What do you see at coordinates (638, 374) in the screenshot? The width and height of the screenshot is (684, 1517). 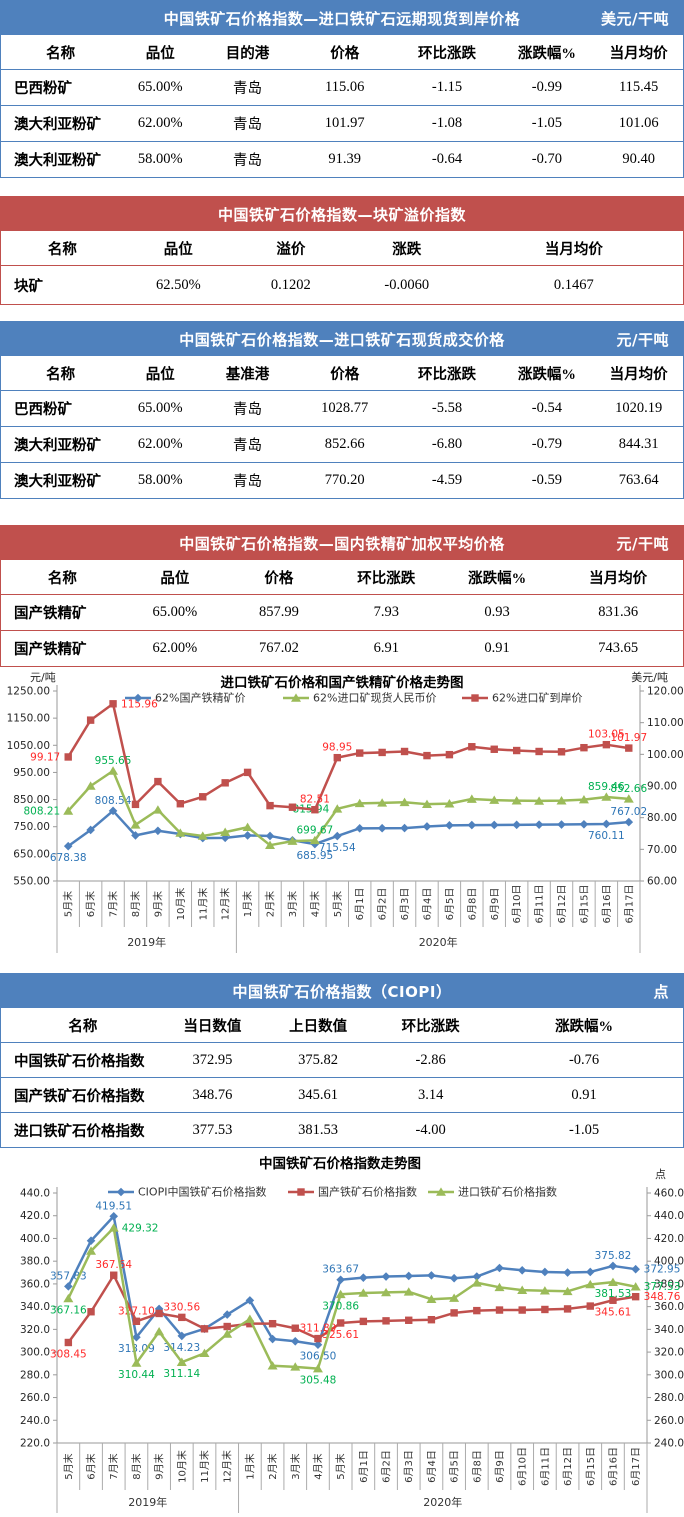 I see `header-cell: 当月均价` at bounding box center [638, 374].